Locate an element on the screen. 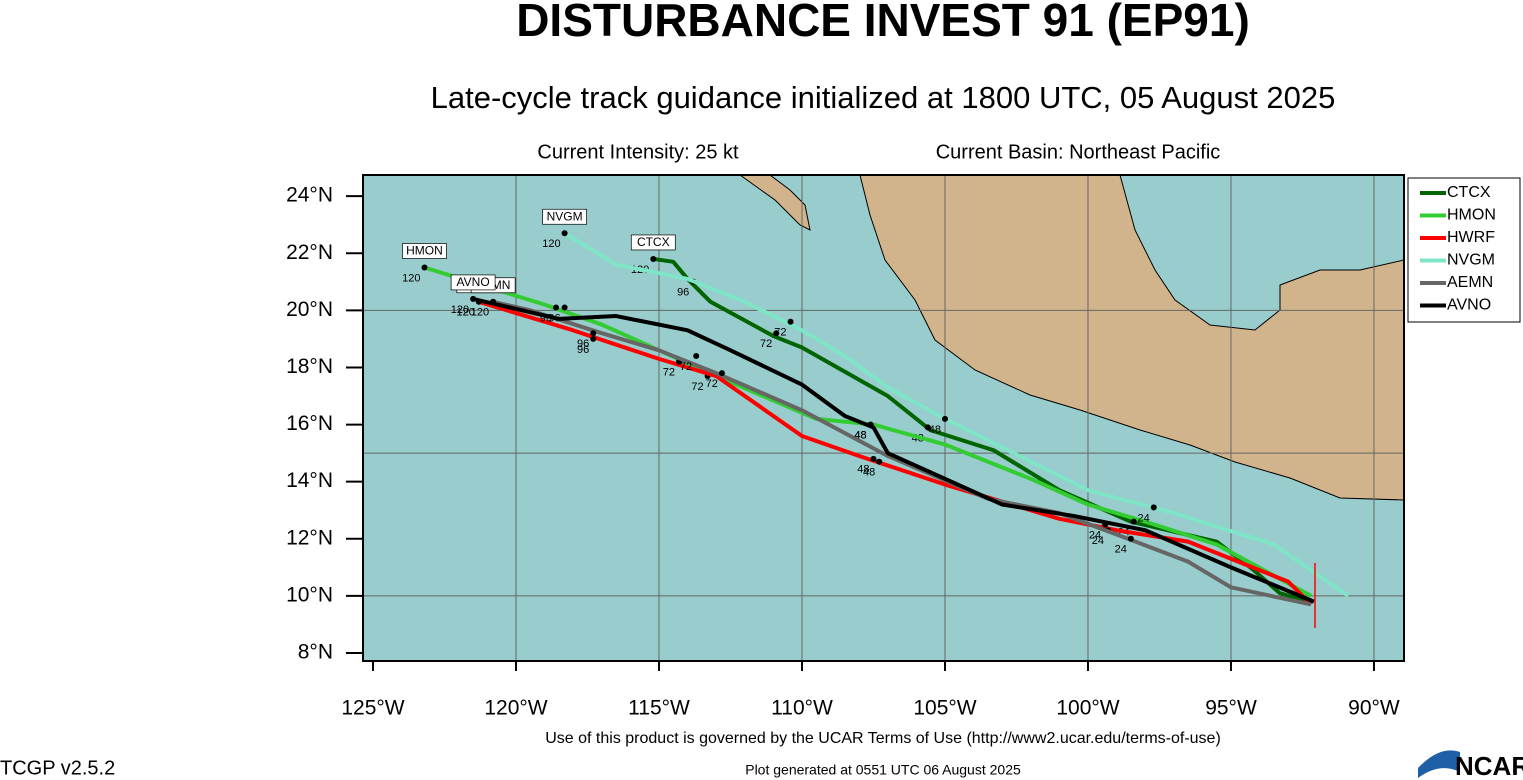 This screenshot has width=1523, height=780. version: TCGP v2.5.2 is located at coordinates (57, 768).